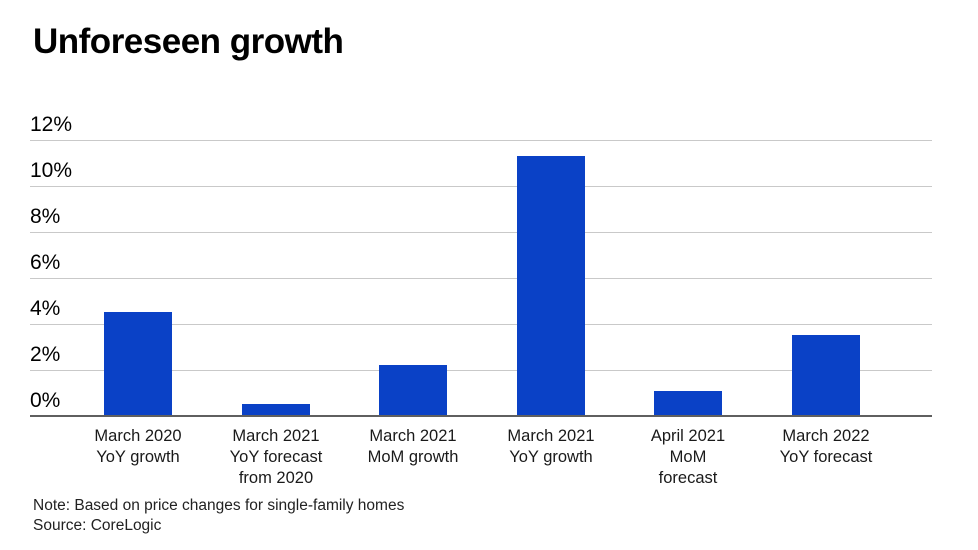  What do you see at coordinates (45, 308) in the screenshot?
I see `y-tick-label: 4%` at bounding box center [45, 308].